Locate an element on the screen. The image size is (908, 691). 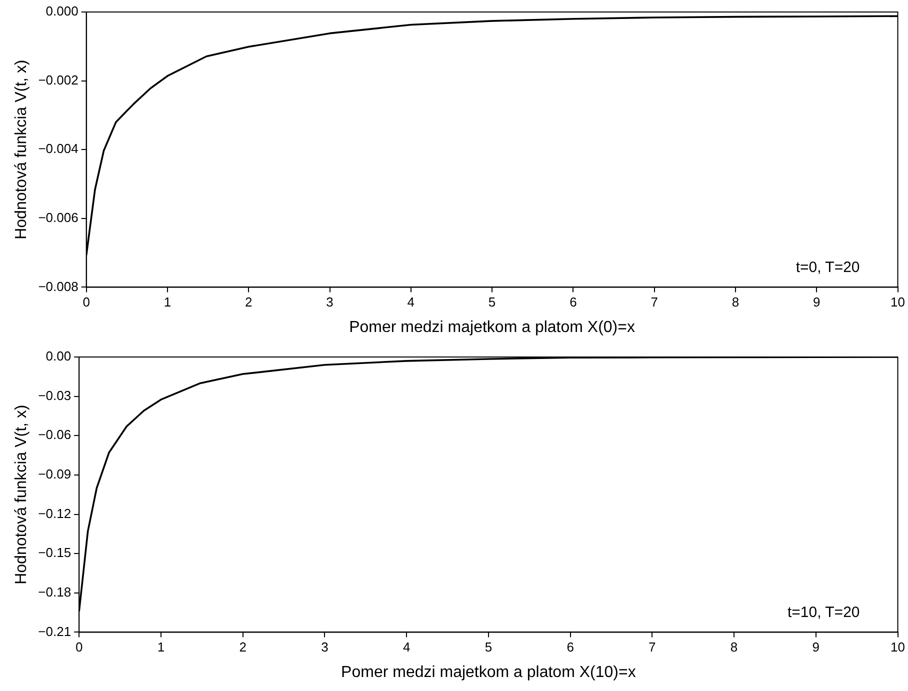
annotation: t=10, T=20 is located at coordinates (823, 612).